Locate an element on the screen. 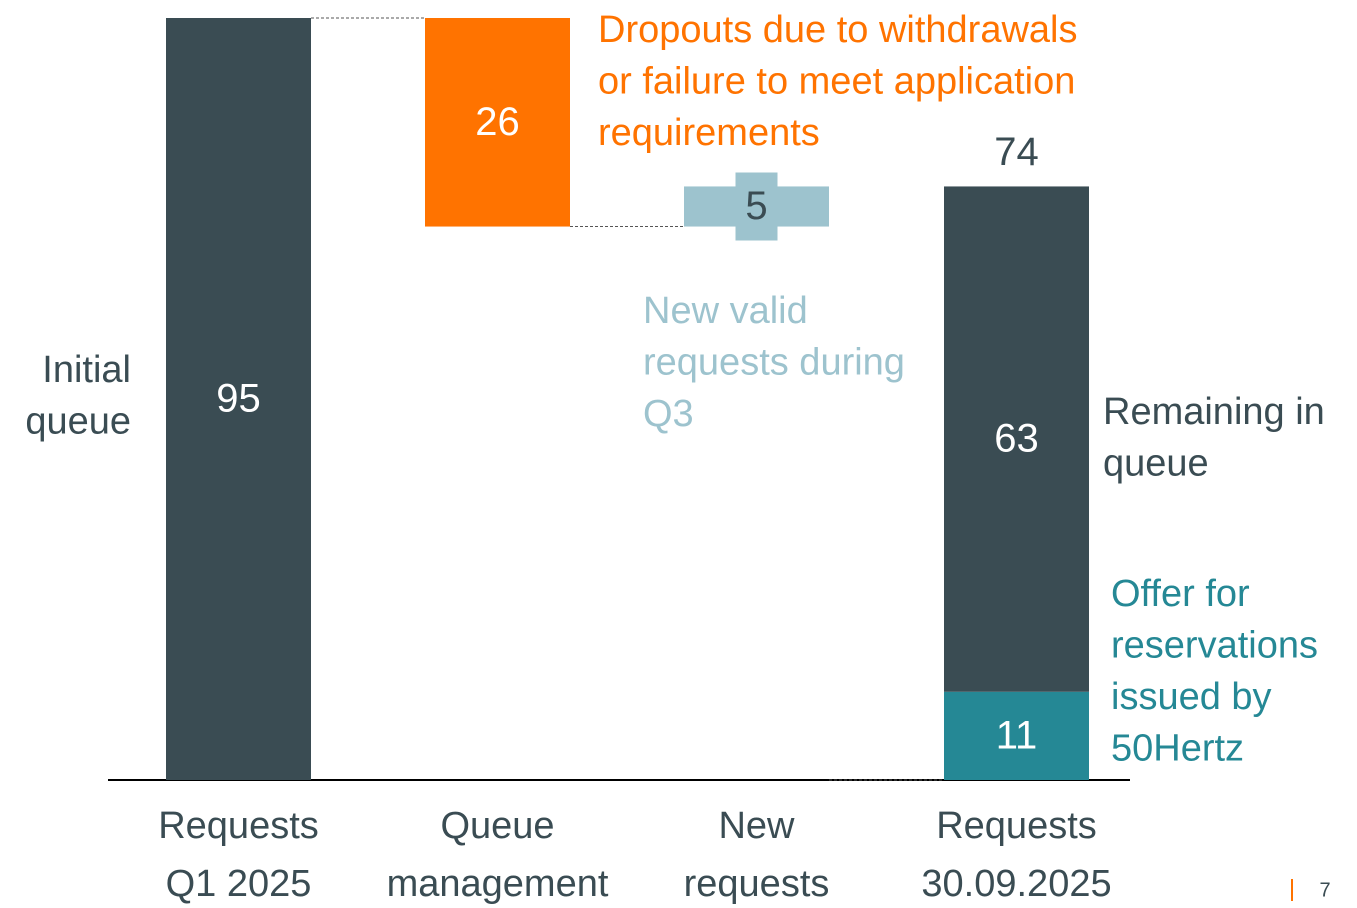  data-label: 95 is located at coordinates (238, 399).